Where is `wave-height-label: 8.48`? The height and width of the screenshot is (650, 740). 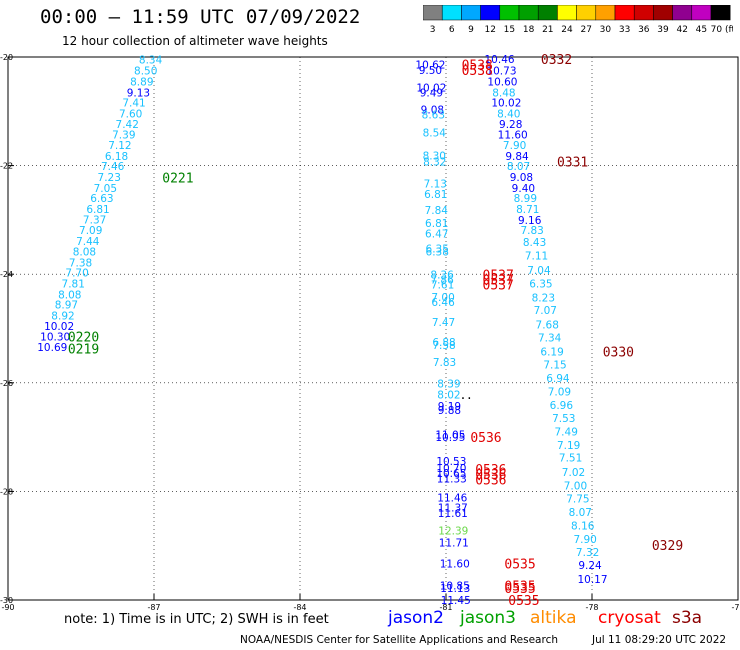
wave-height-label: 8.48 is located at coordinates (503, 93).